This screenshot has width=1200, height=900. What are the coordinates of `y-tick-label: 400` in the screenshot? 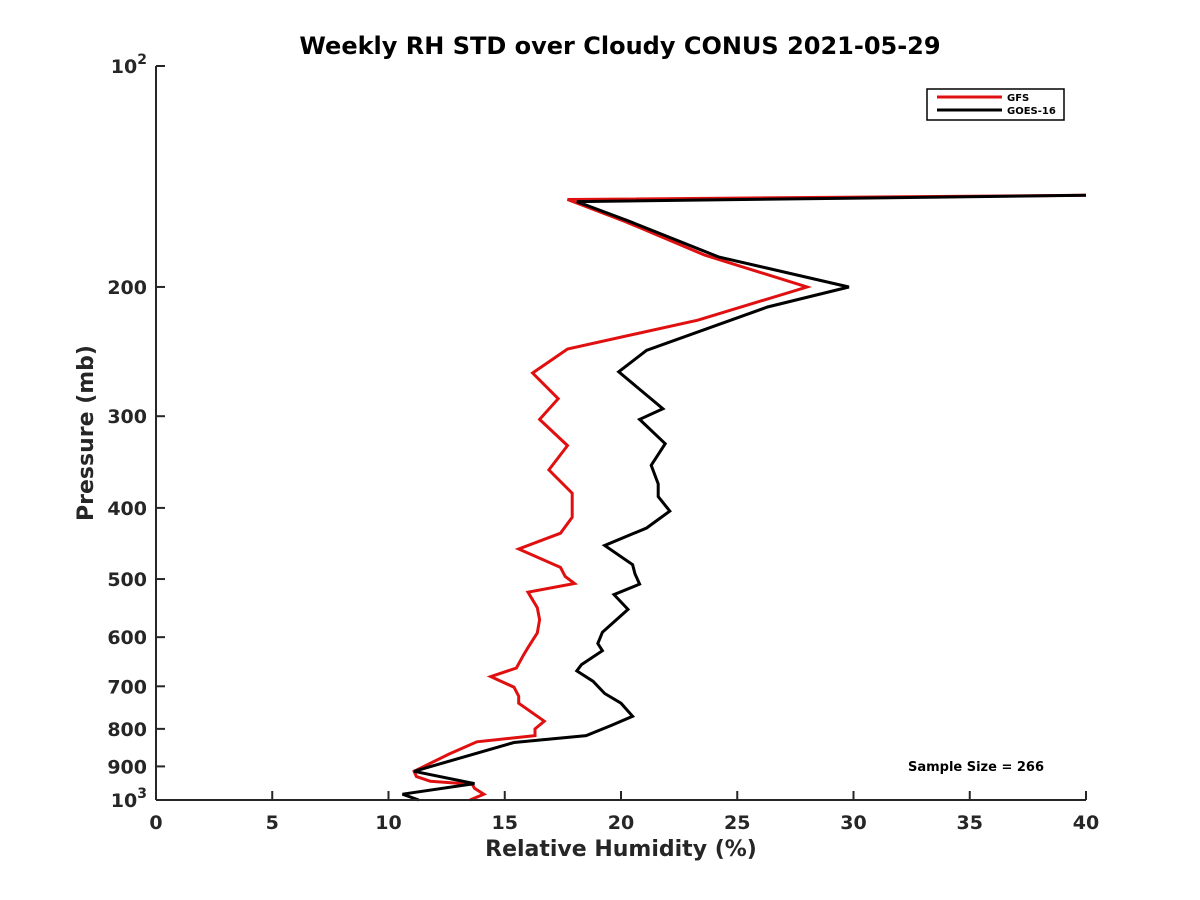 It's located at (127, 509).